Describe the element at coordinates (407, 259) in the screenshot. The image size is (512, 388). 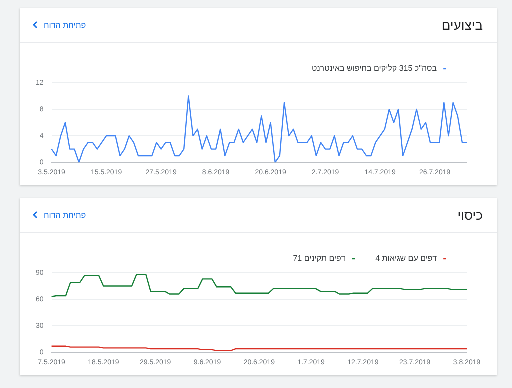
I see `legend-label: 4 דפים עם שגיאות` at that location.